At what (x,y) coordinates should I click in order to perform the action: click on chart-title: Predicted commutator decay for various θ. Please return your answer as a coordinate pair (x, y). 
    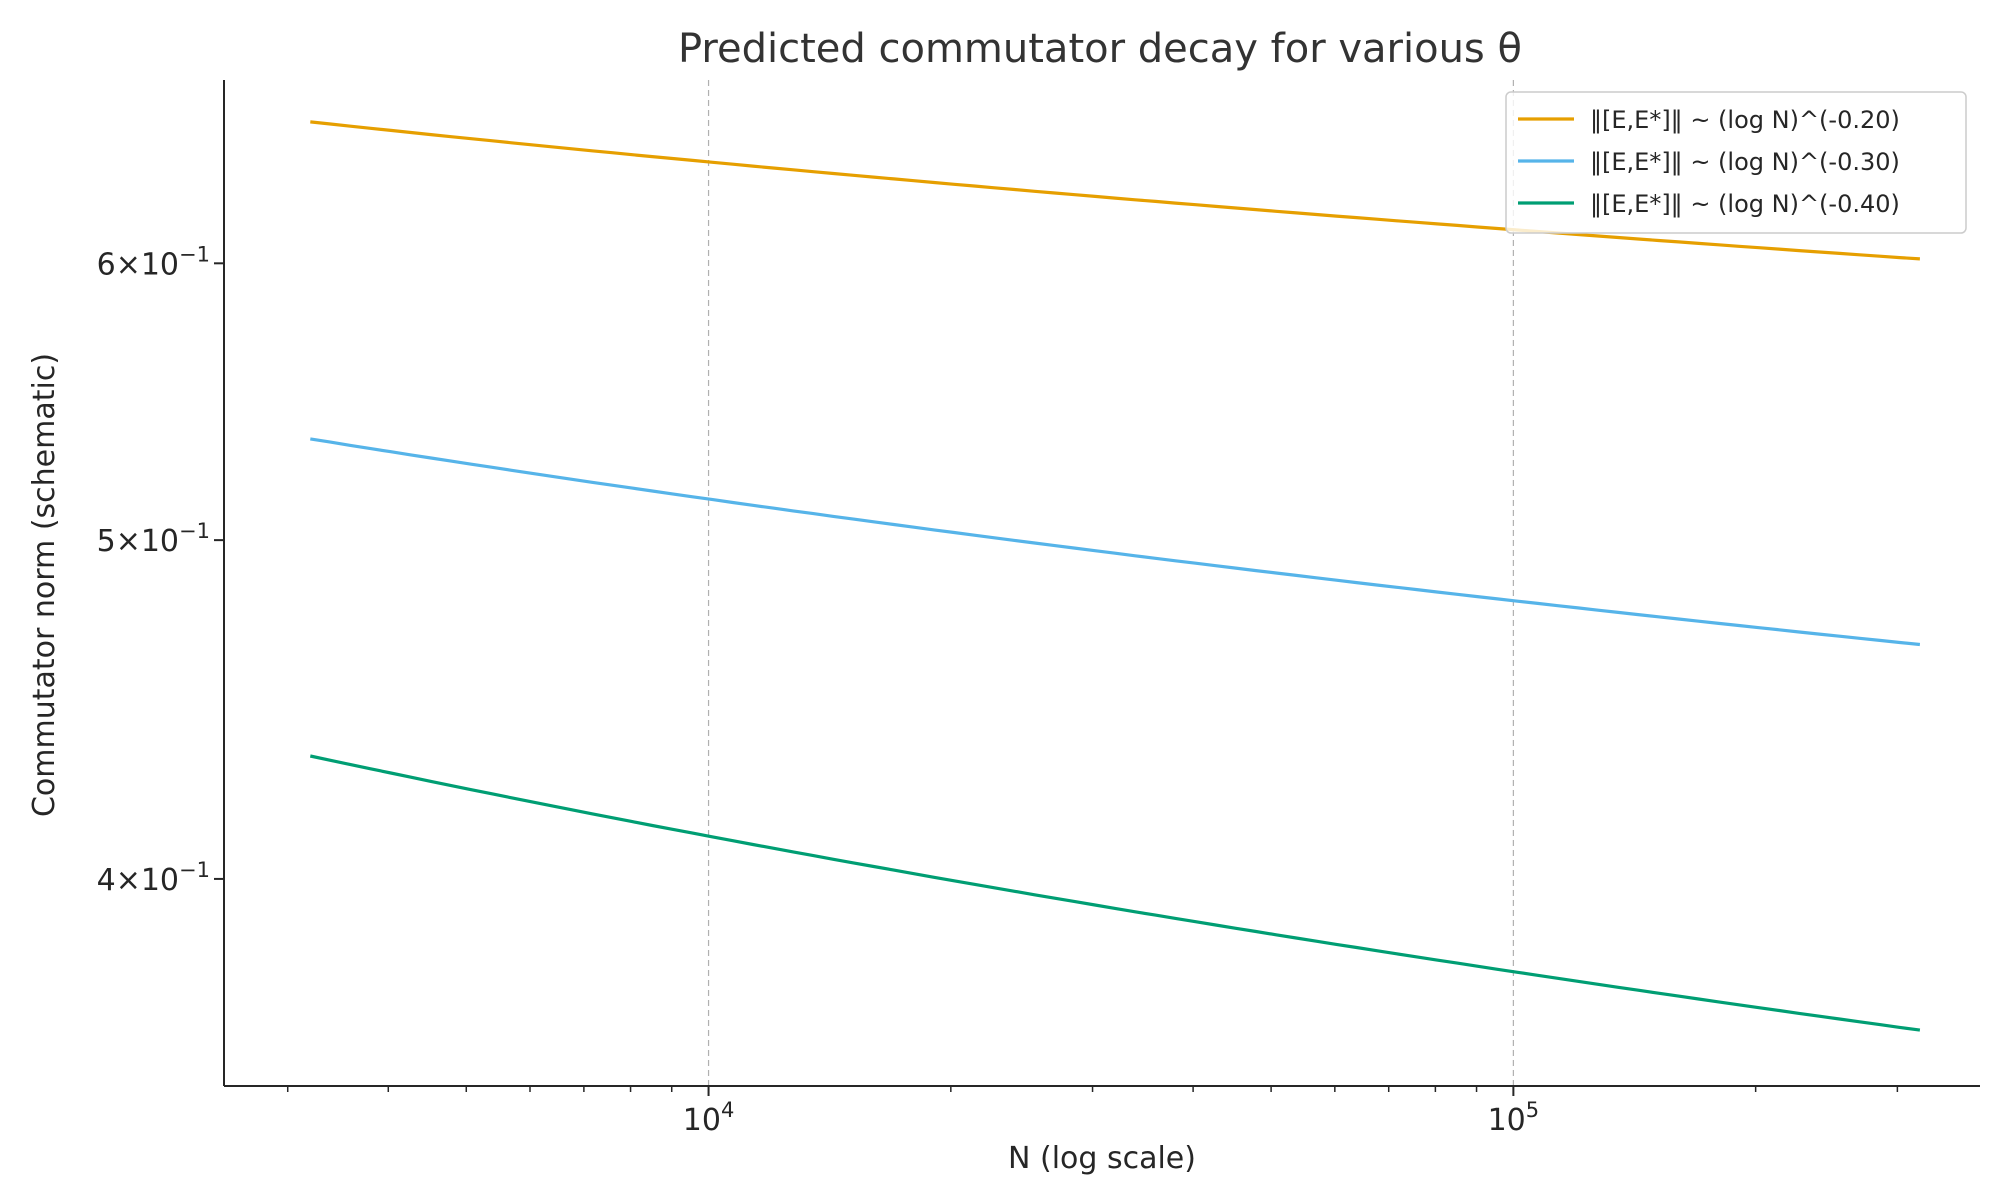
    Looking at the image, I should click on (1100, 49).